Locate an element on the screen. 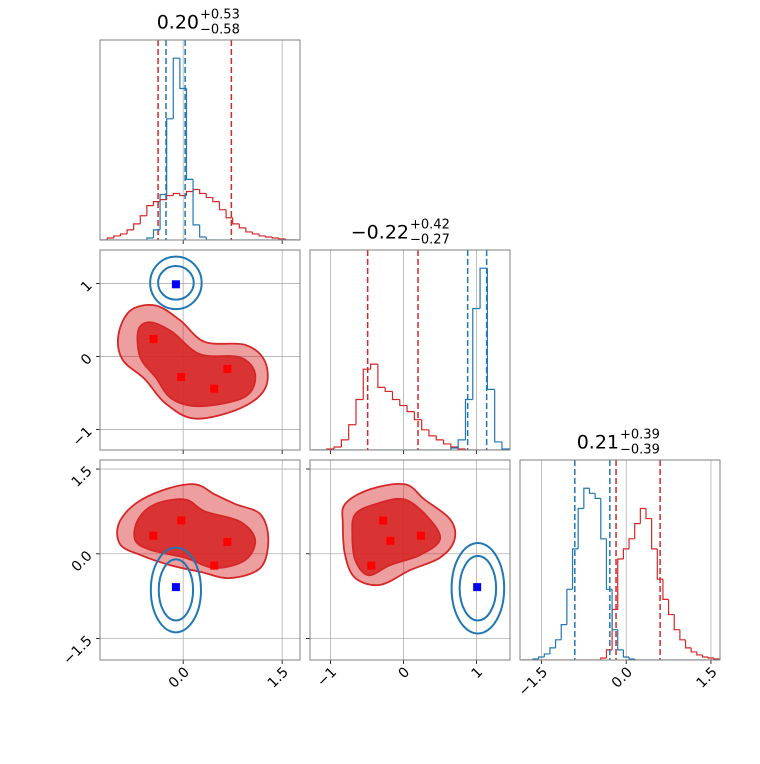 This screenshot has width=760, height=764. title-lower: −0.58 is located at coordinates (220, 30).